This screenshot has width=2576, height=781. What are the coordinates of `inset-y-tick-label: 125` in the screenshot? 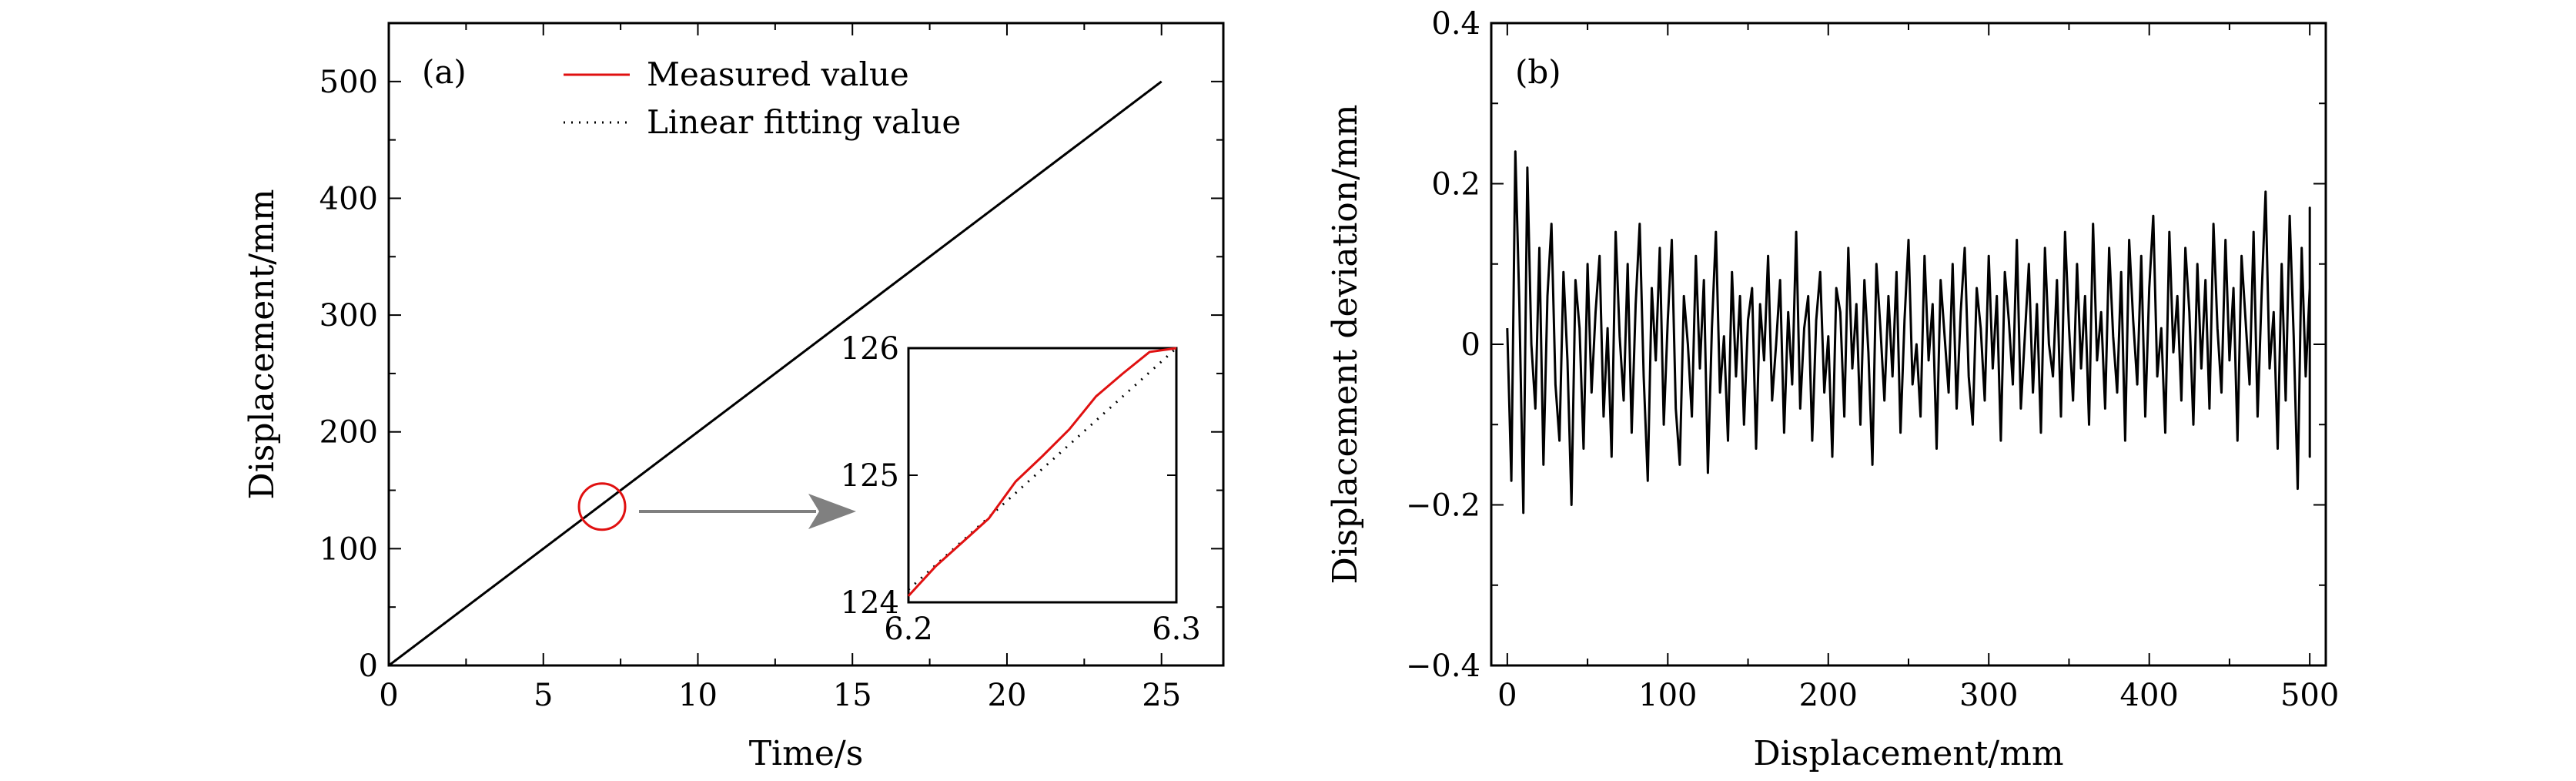 It's located at (870, 476).